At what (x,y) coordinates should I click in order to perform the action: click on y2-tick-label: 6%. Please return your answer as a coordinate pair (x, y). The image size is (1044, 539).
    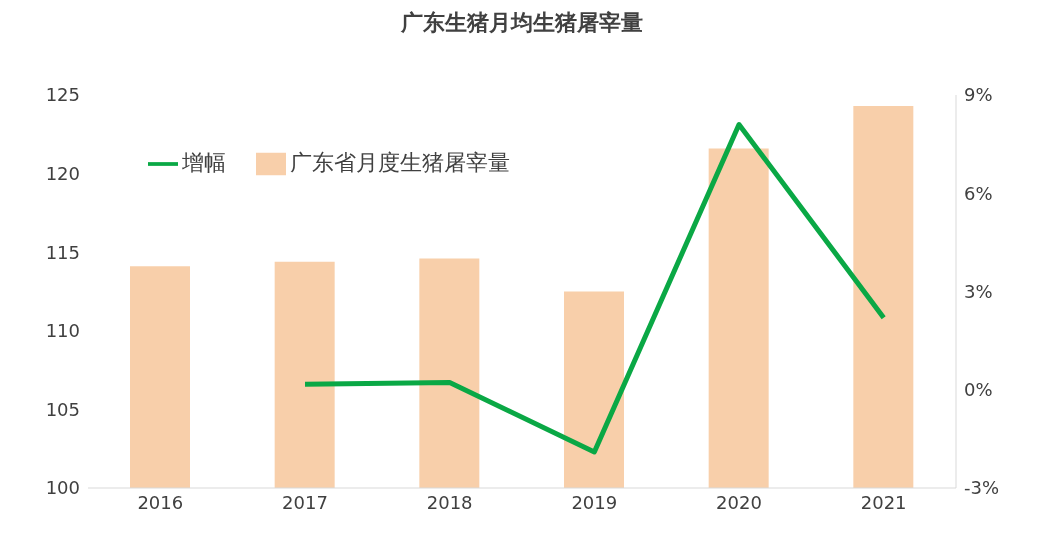
    Looking at the image, I should click on (978, 193).